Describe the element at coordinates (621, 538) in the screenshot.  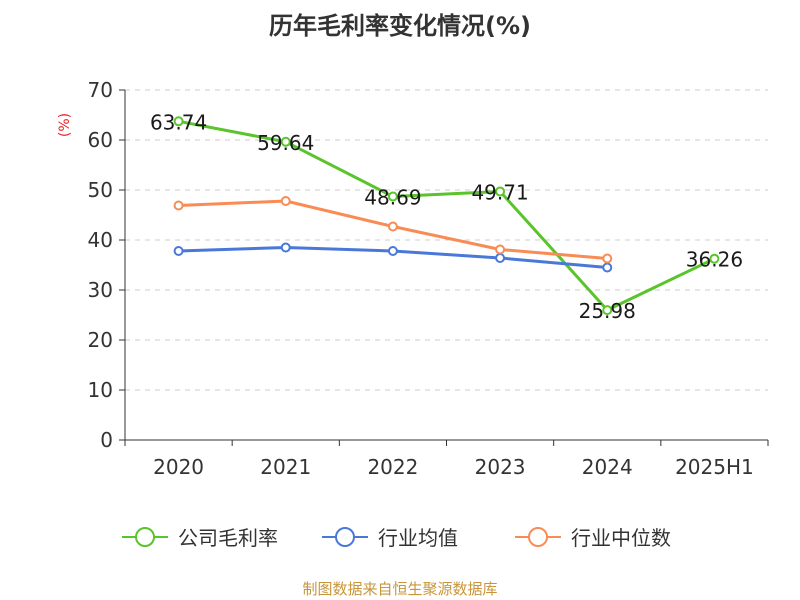
I see `legend-label: 行业中位数` at that location.